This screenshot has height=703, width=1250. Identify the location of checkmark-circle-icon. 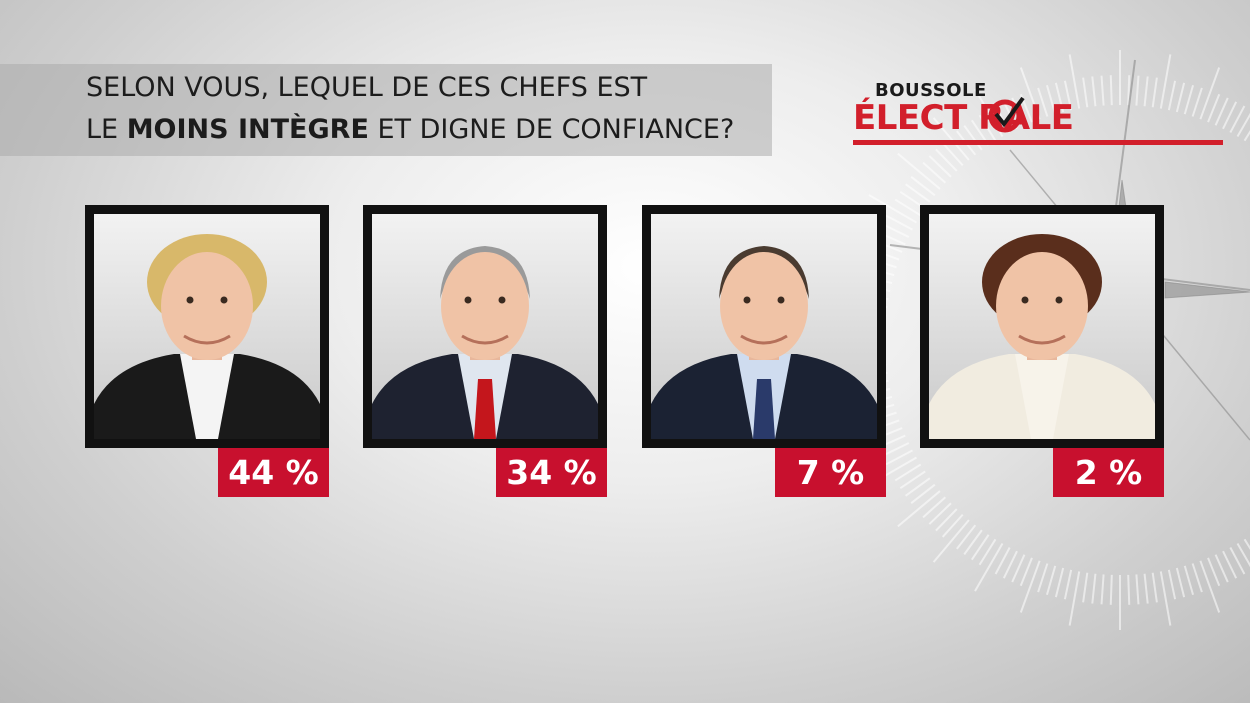
(1006, 114).